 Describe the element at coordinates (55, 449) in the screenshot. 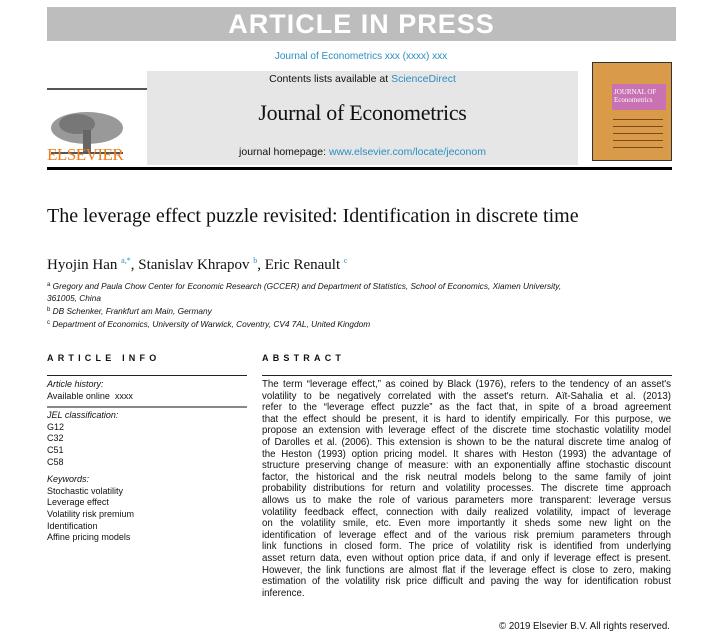

I see `jel-code: C51` at that location.